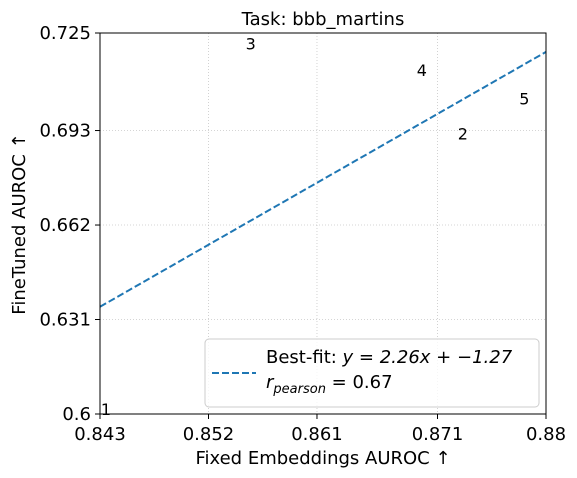 This screenshot has width=577, height=478. Describe the element at coordinates (100, 434) in the screenshot. I see `x-tick-label: 0.843` at that location.